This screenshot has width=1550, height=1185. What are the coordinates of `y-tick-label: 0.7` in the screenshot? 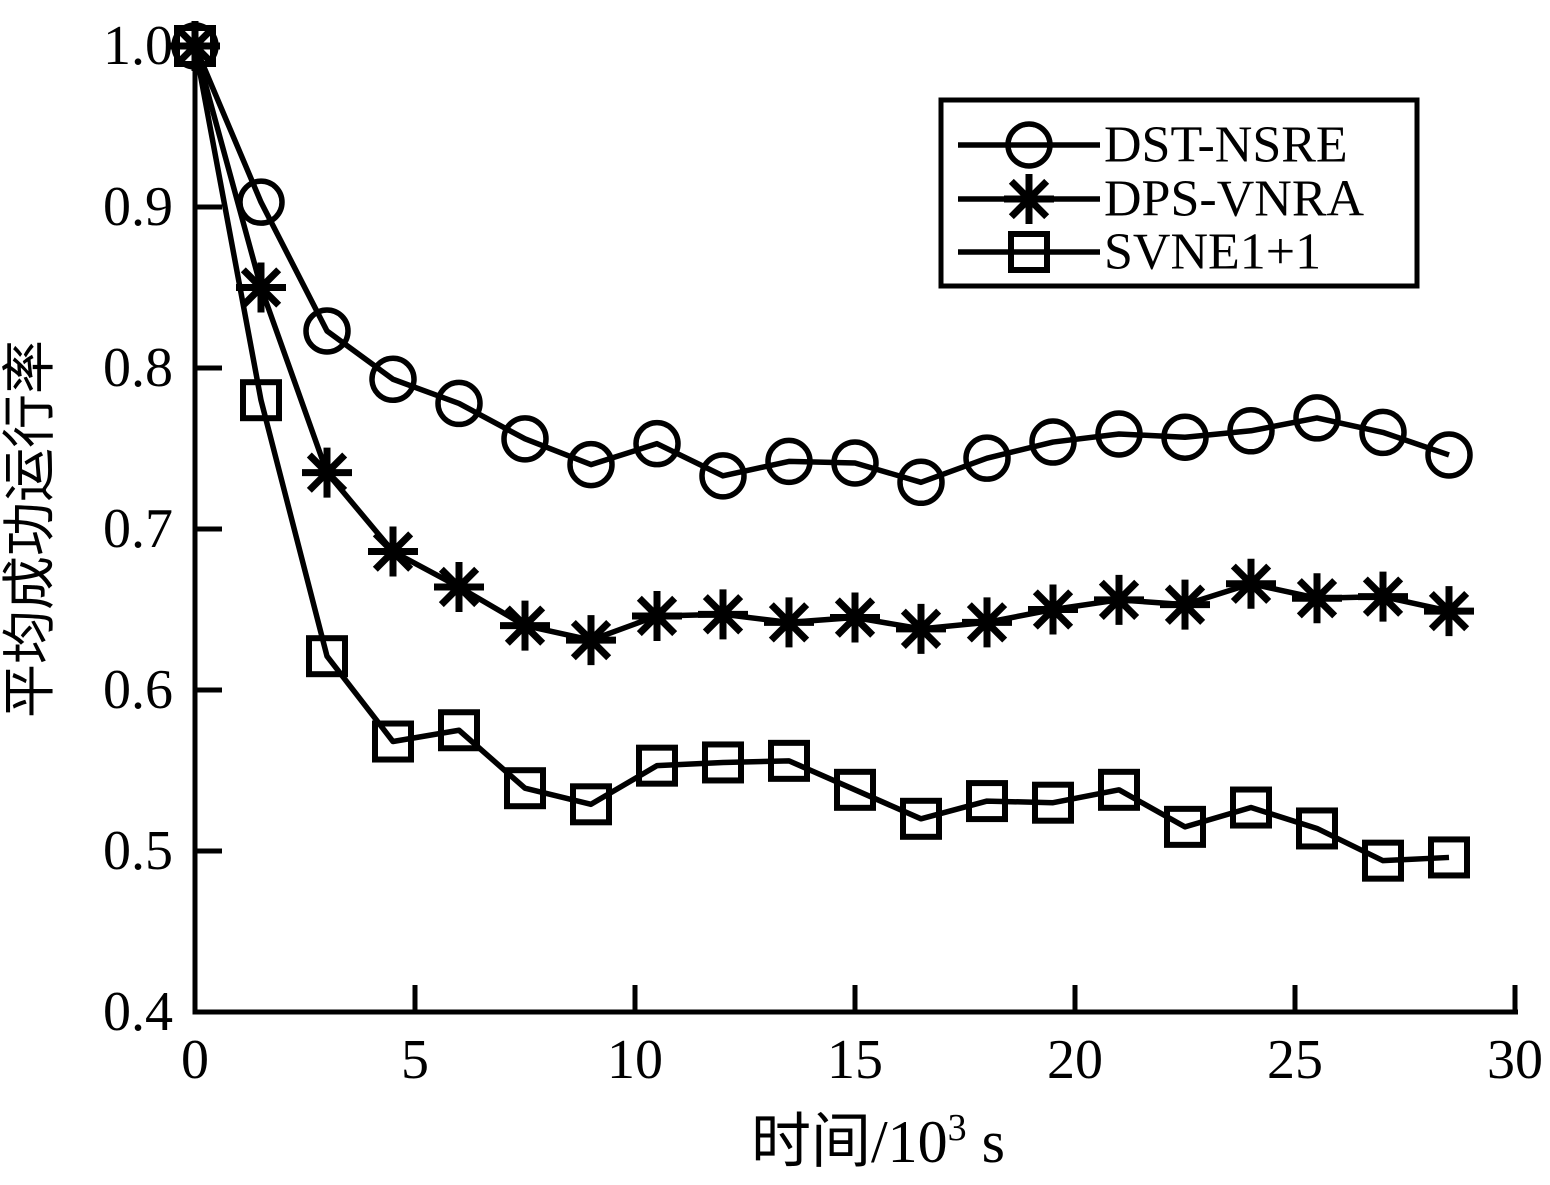 It's located at (138, 529).